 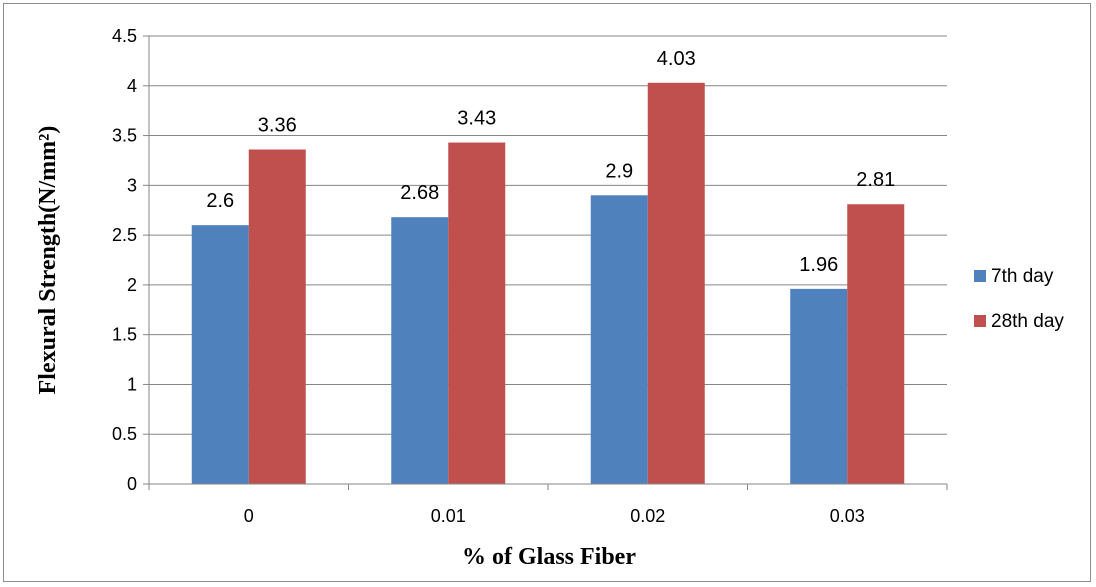 I want to click on legend-label: 28th day, so click(x=1027, y=321).